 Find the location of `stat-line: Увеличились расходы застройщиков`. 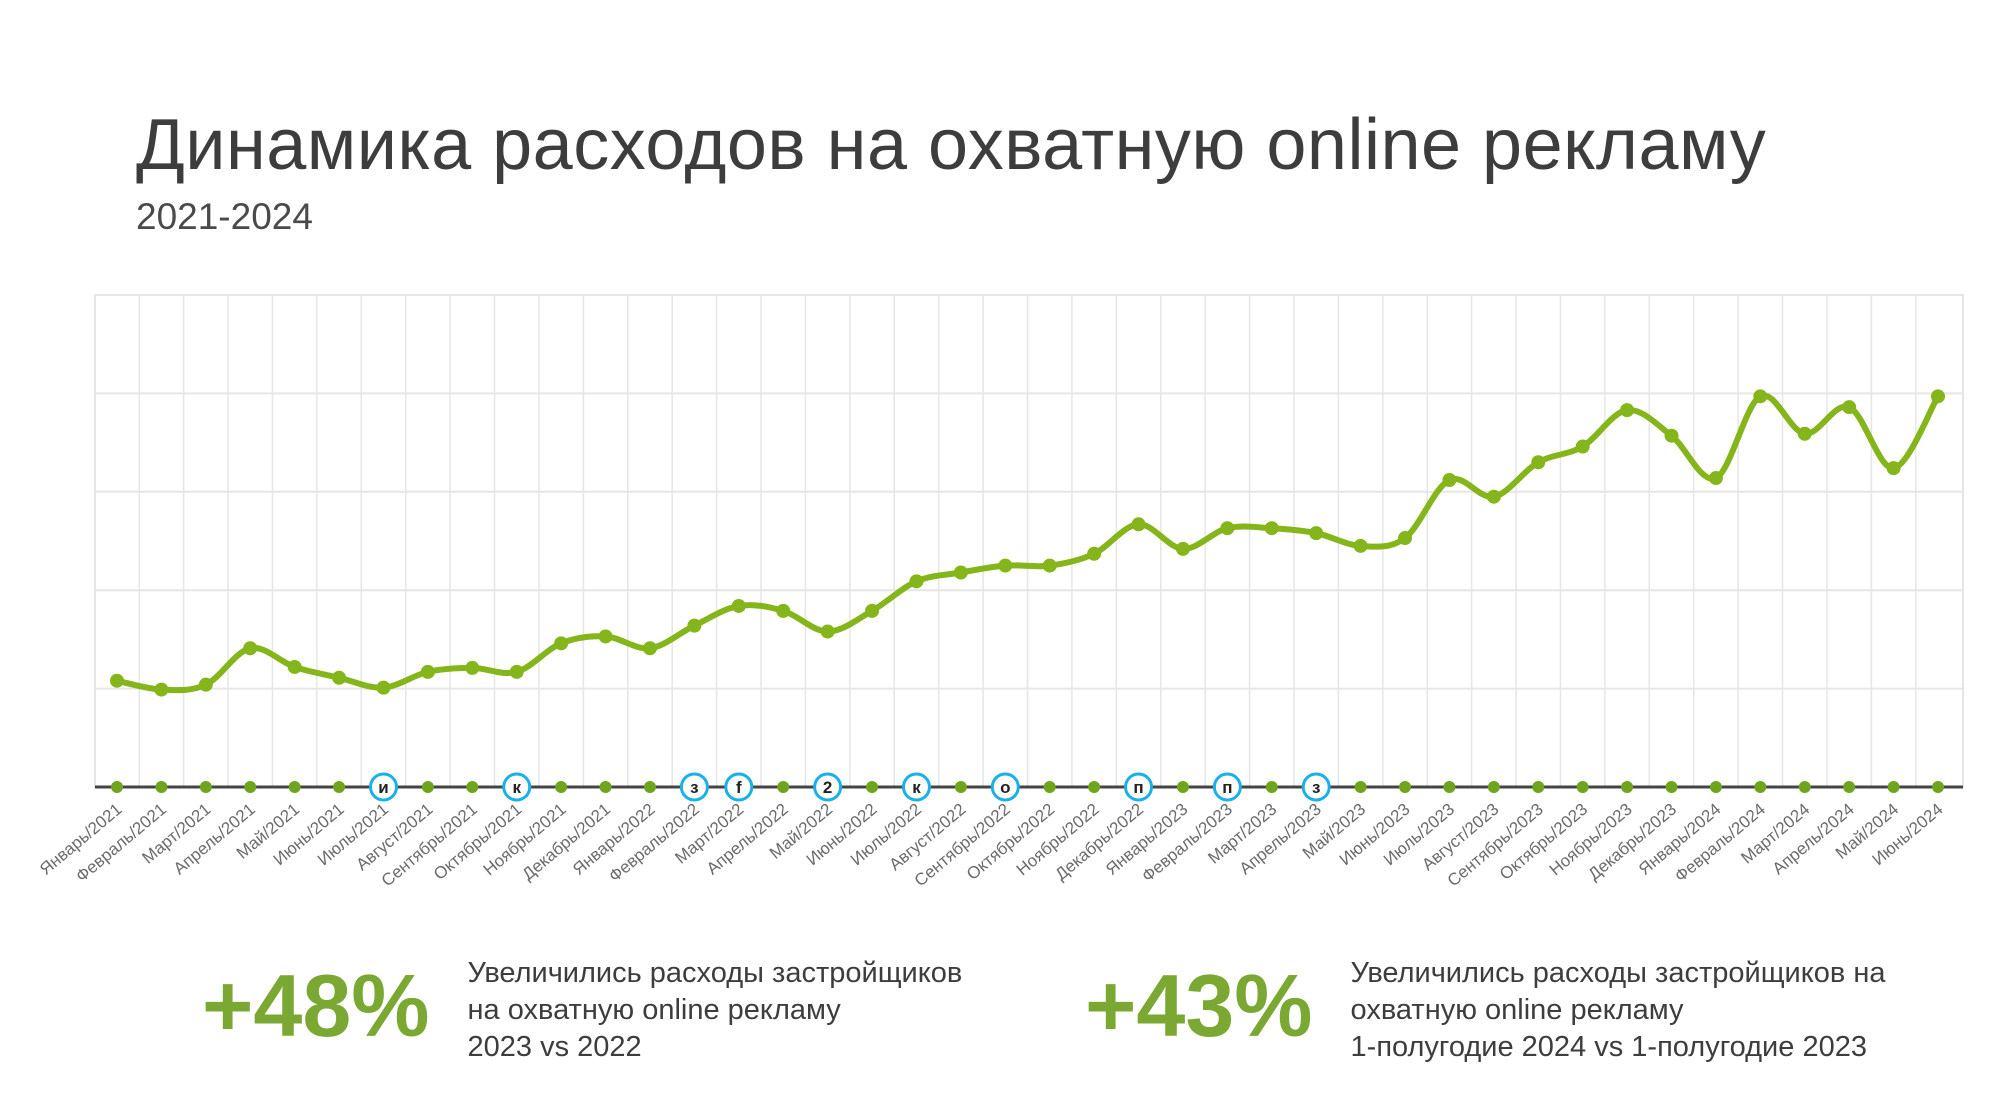

stat-line: Увеличились расходы застройщиков is located at coordinates (715, 973).